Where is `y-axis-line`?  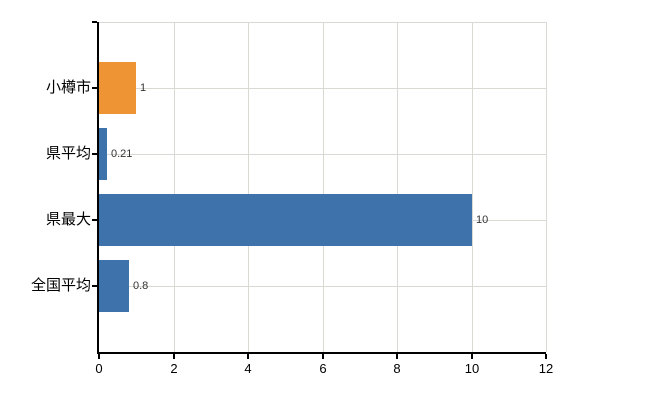
y-axis-line is located at coordinates (98, 188).